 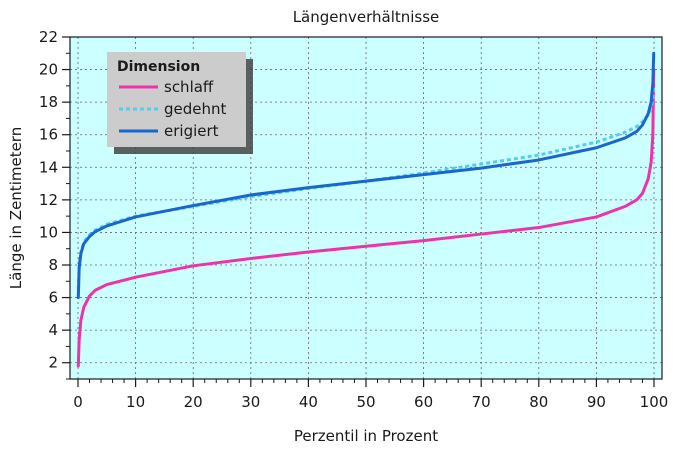 I want to click on legend-label-gedehnt: gedehnt, so click(x=195, y=109).